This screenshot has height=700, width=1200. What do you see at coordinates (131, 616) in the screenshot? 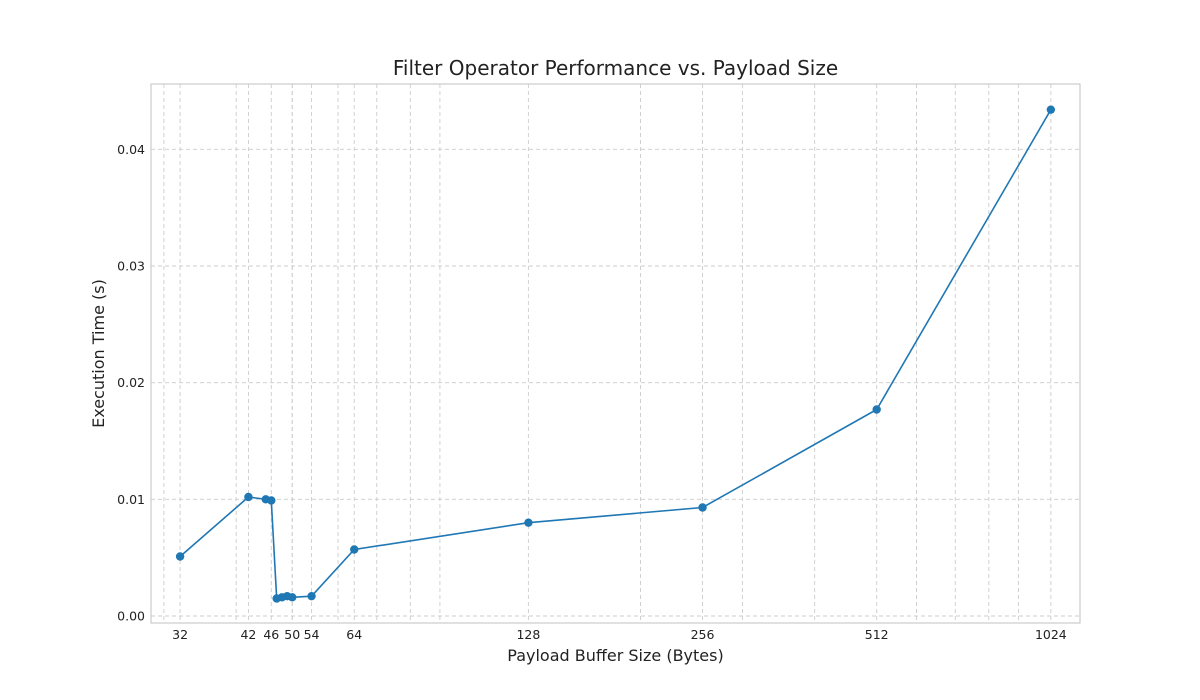
I see `y-tick-label: 0.00` at bounding box center [131, 616].